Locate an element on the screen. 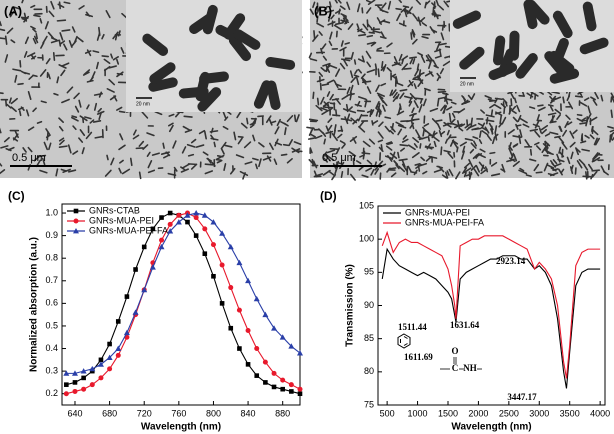 This screenshot has width=614, height=434. y-tick-label: 0.6 is located at coordinates (51, 303).